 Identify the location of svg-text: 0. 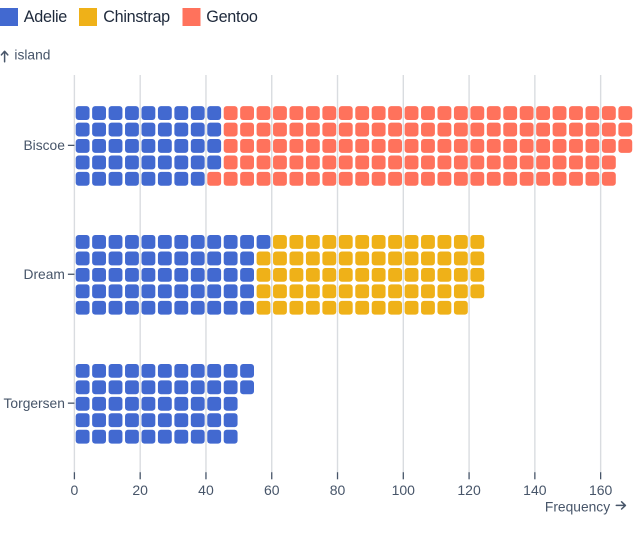
(75, 490).